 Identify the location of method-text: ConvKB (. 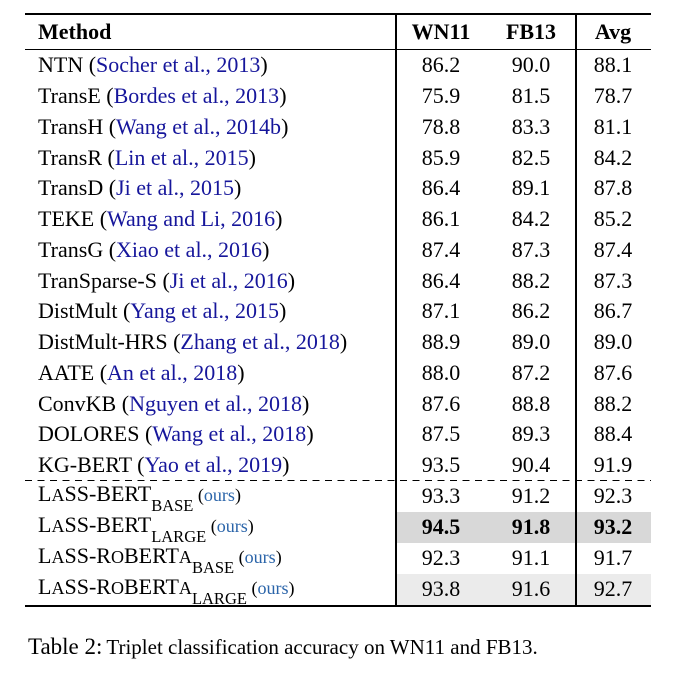
(84, 403).